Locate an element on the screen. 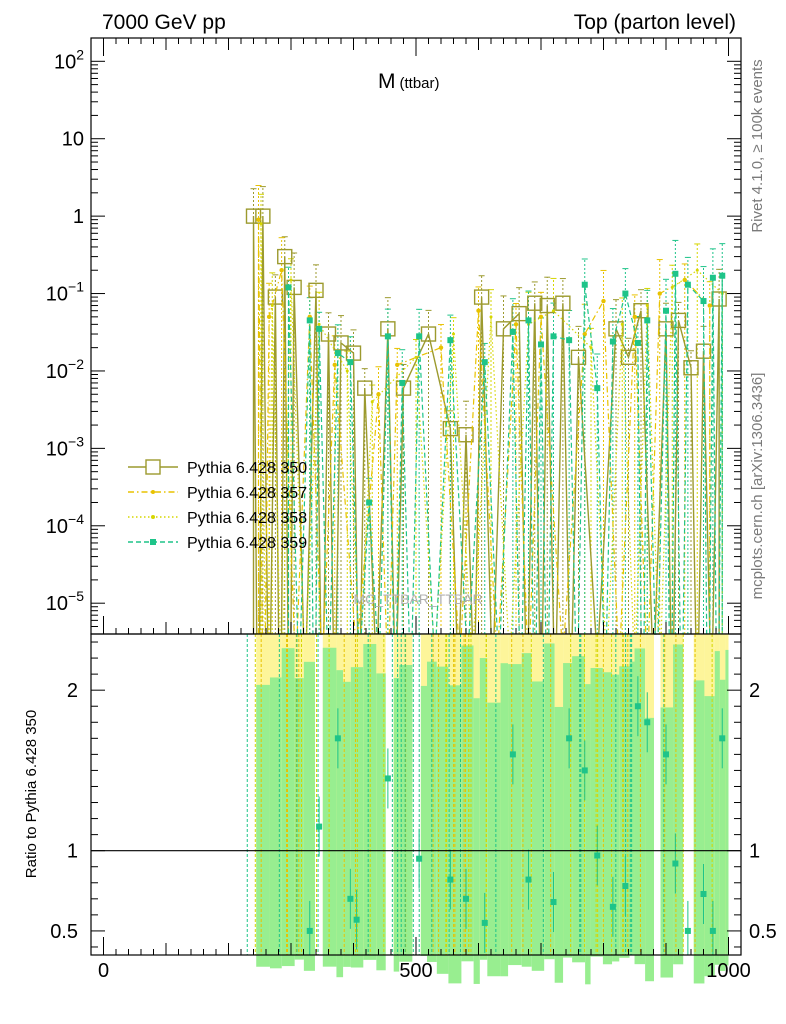 The width and height of the screenshot is (786, 1024). ratio-tick-label-right: 0.5 is located at coordinates (763, 932).